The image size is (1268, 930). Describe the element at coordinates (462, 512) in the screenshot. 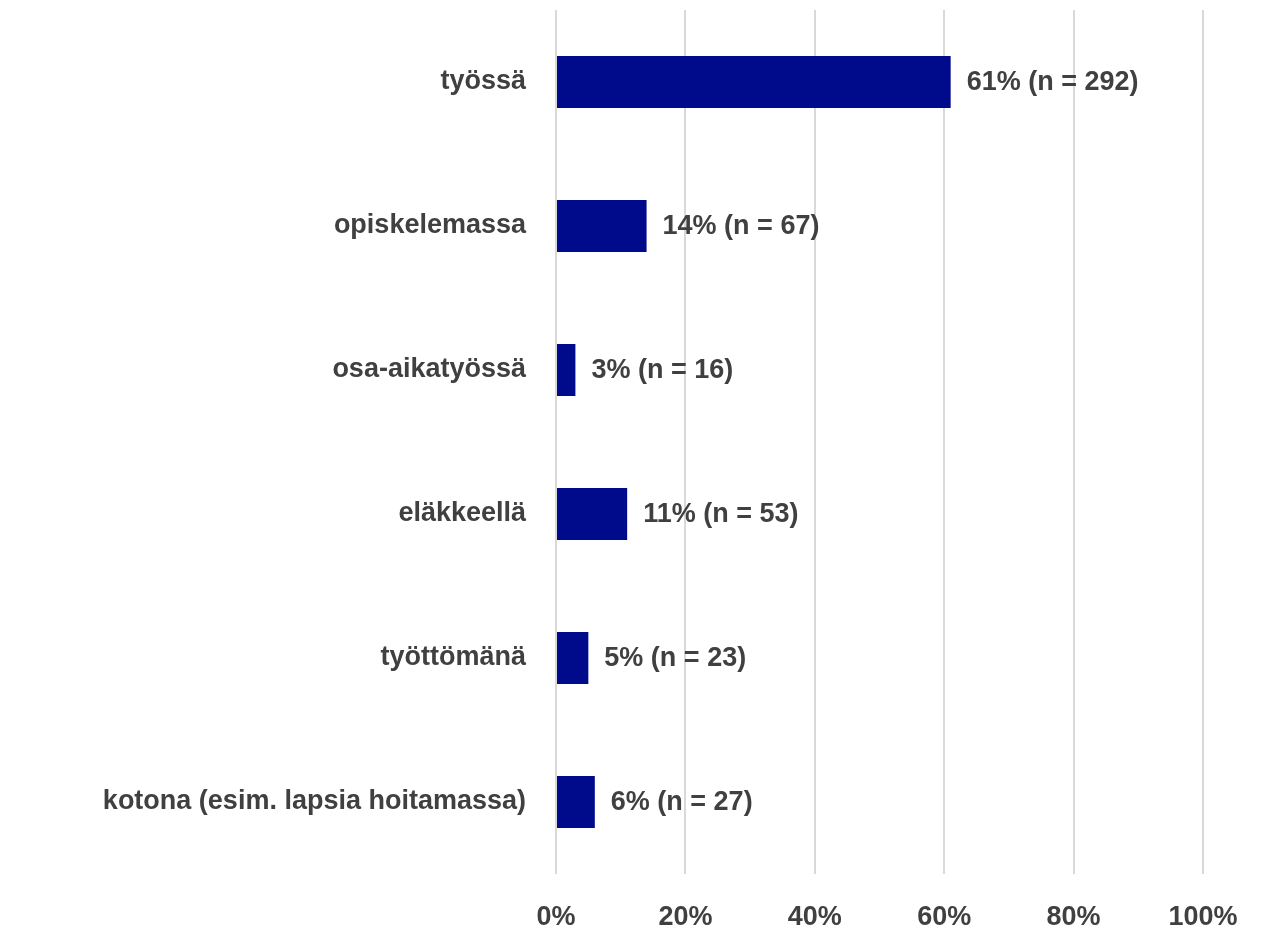

I see `y-tick-label: eläkkeellä` at that location.